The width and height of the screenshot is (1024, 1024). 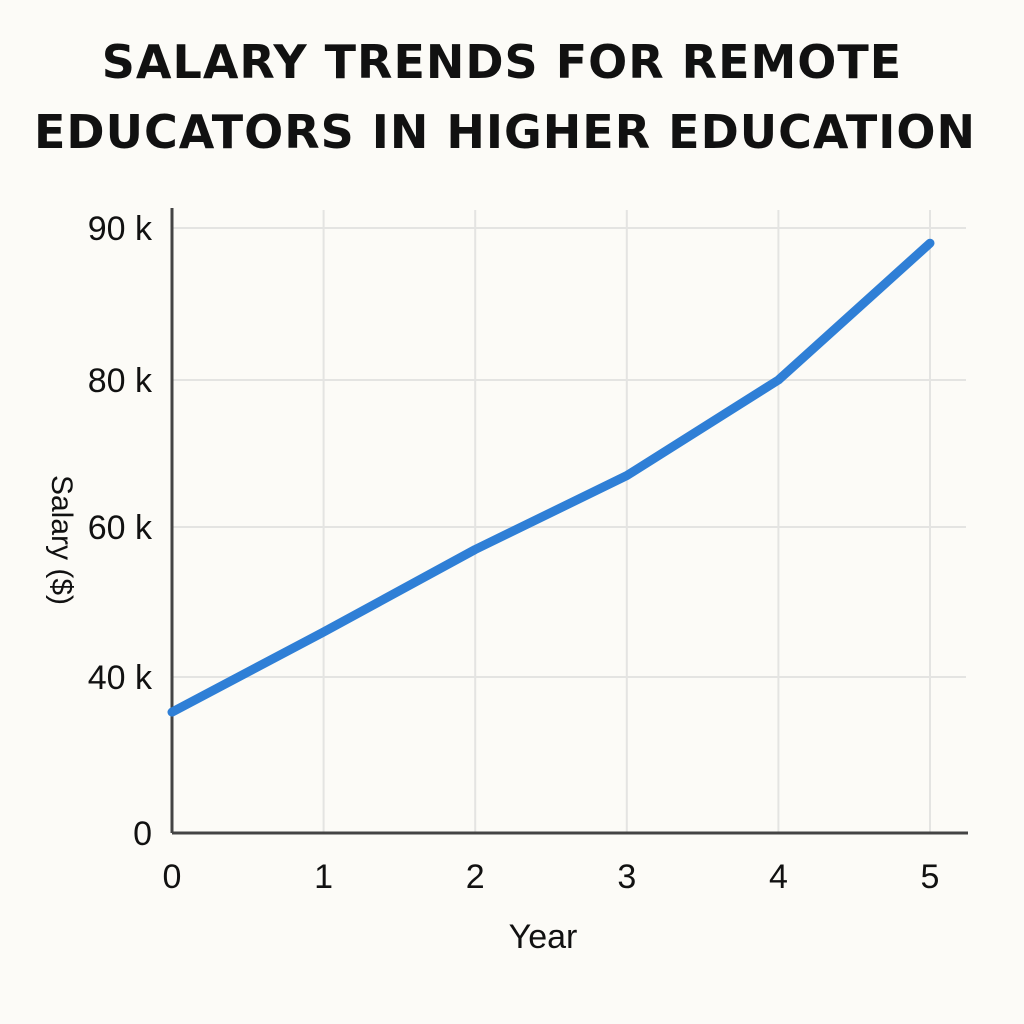 I want to click on y-tick-label: 0, so click(x=142, y=834).